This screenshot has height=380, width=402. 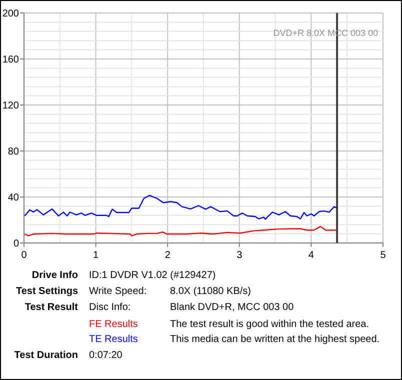 I want to click on x-tick-label: 4, so click(x=311, y=255).